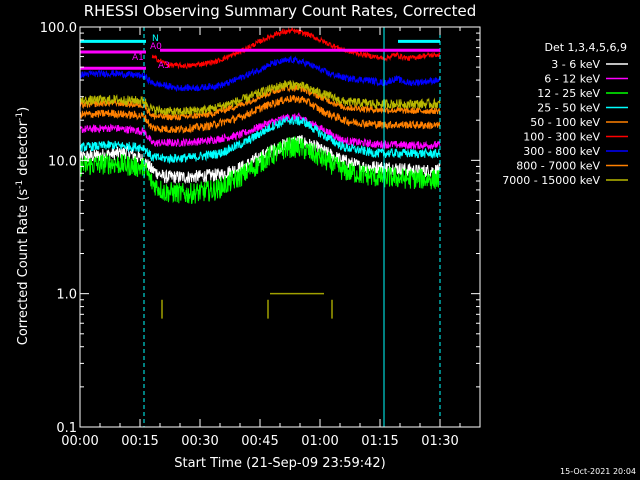 Image resolution: width=640 pixels, height=480 pixels. Describe the element at coordinates (139, 441) in the screenshot. I see `x-tick-label-1: 00:15` at that location.